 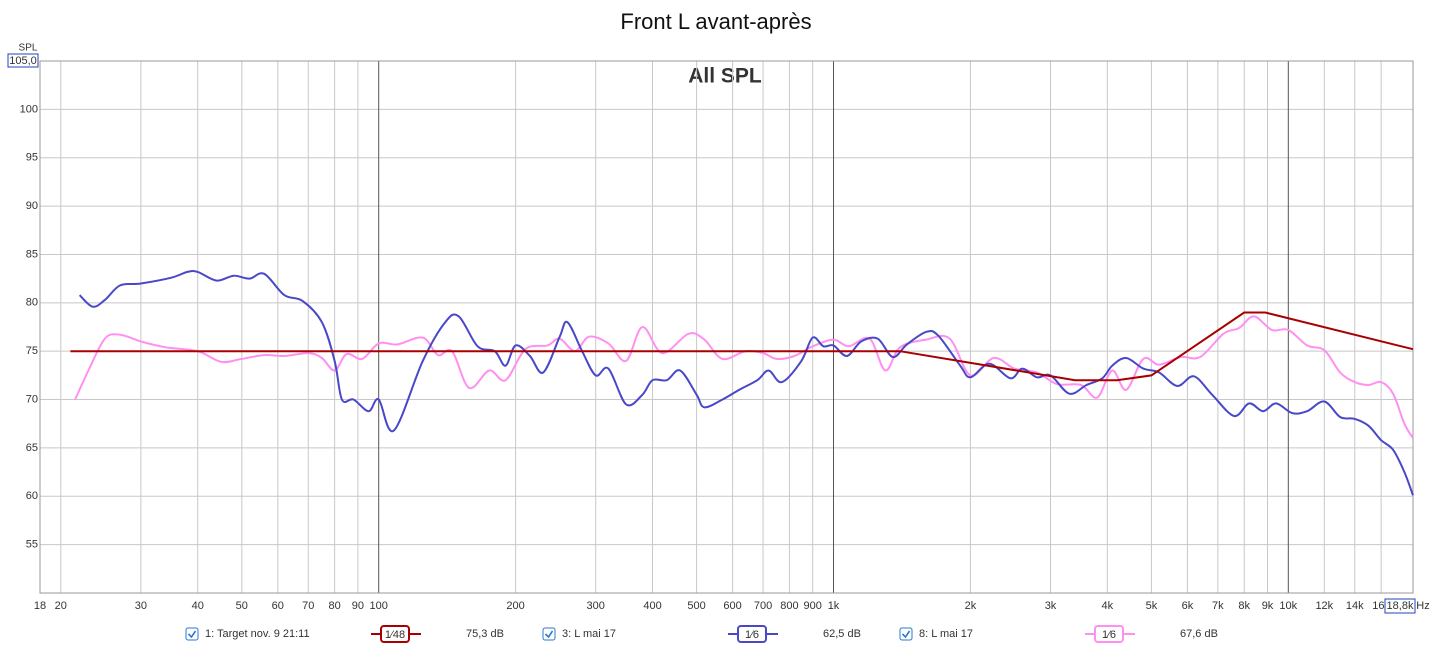 I want to click on legend-level: 62,5 dB, so click(x=842, y=634).